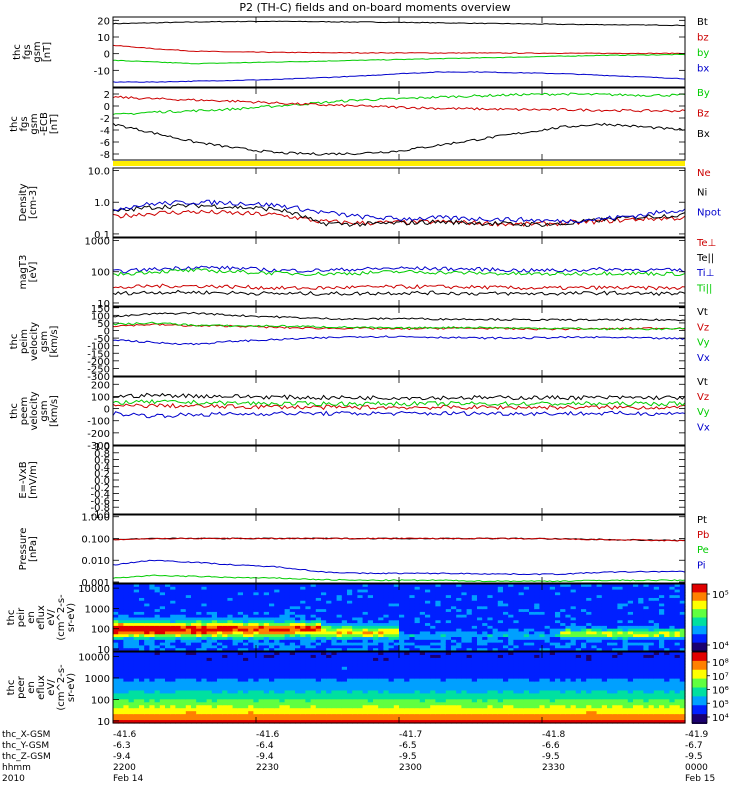  What do you see at coordinates (699, 630) in the screenshot?
I see `colorbar-segment` at bounding box center [699, 630].